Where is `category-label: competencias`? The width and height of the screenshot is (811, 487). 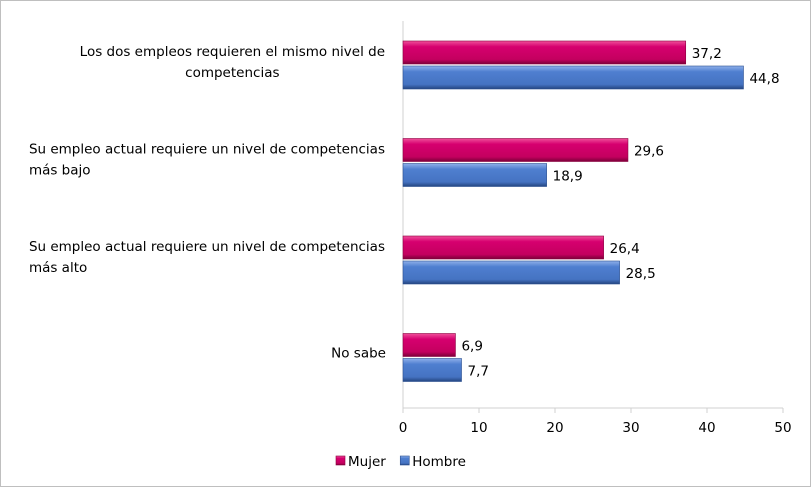
category-label: competencias is located at coordinates (232, 73).